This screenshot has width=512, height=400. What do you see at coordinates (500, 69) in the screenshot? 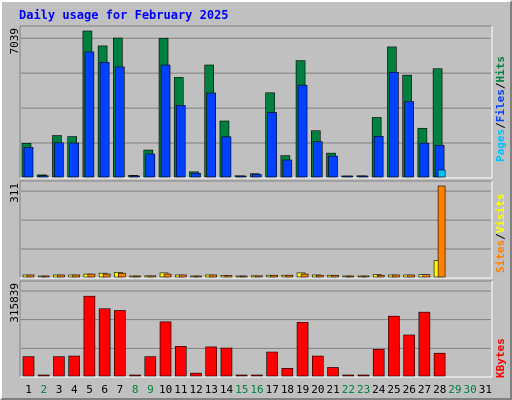
I see `legend-part: Hits` at bounding box center [500, 69].